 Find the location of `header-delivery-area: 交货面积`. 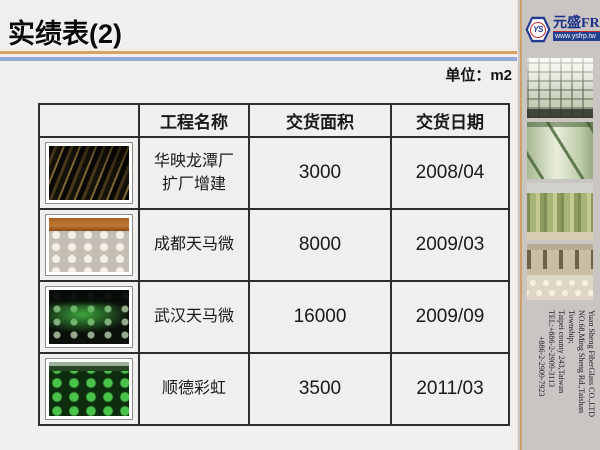

header-delivery-area: 交货面积 is located at coordinates (320, 120).